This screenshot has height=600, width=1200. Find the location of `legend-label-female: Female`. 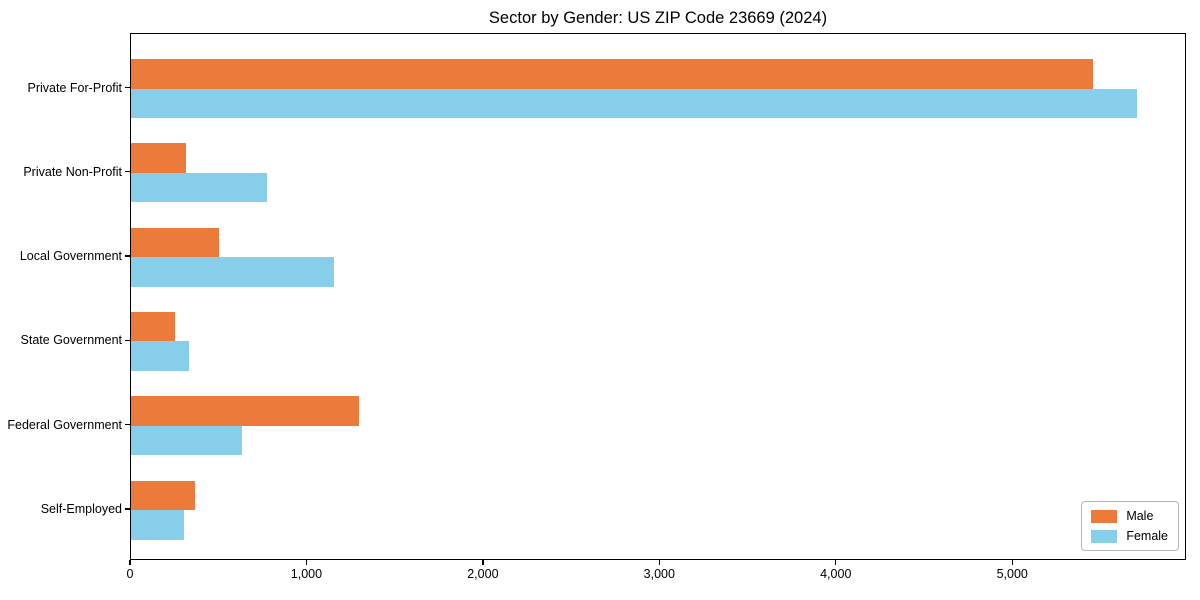

legend-label-female: Female is located at coordinates (1147, 536).